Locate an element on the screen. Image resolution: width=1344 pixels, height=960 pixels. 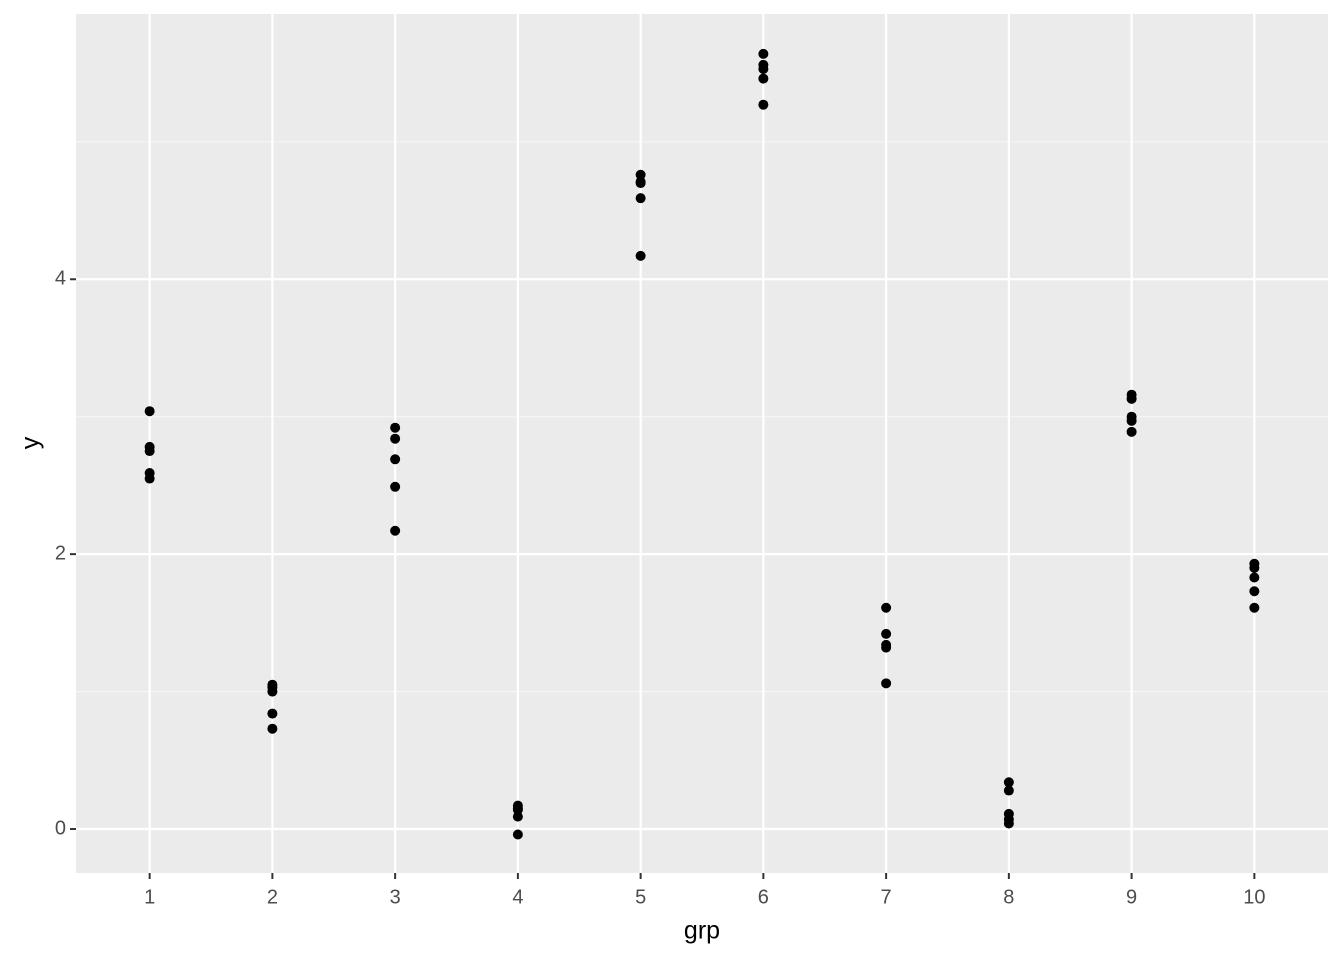
y-tick-label: 2 is located at coordinates (60, 553).